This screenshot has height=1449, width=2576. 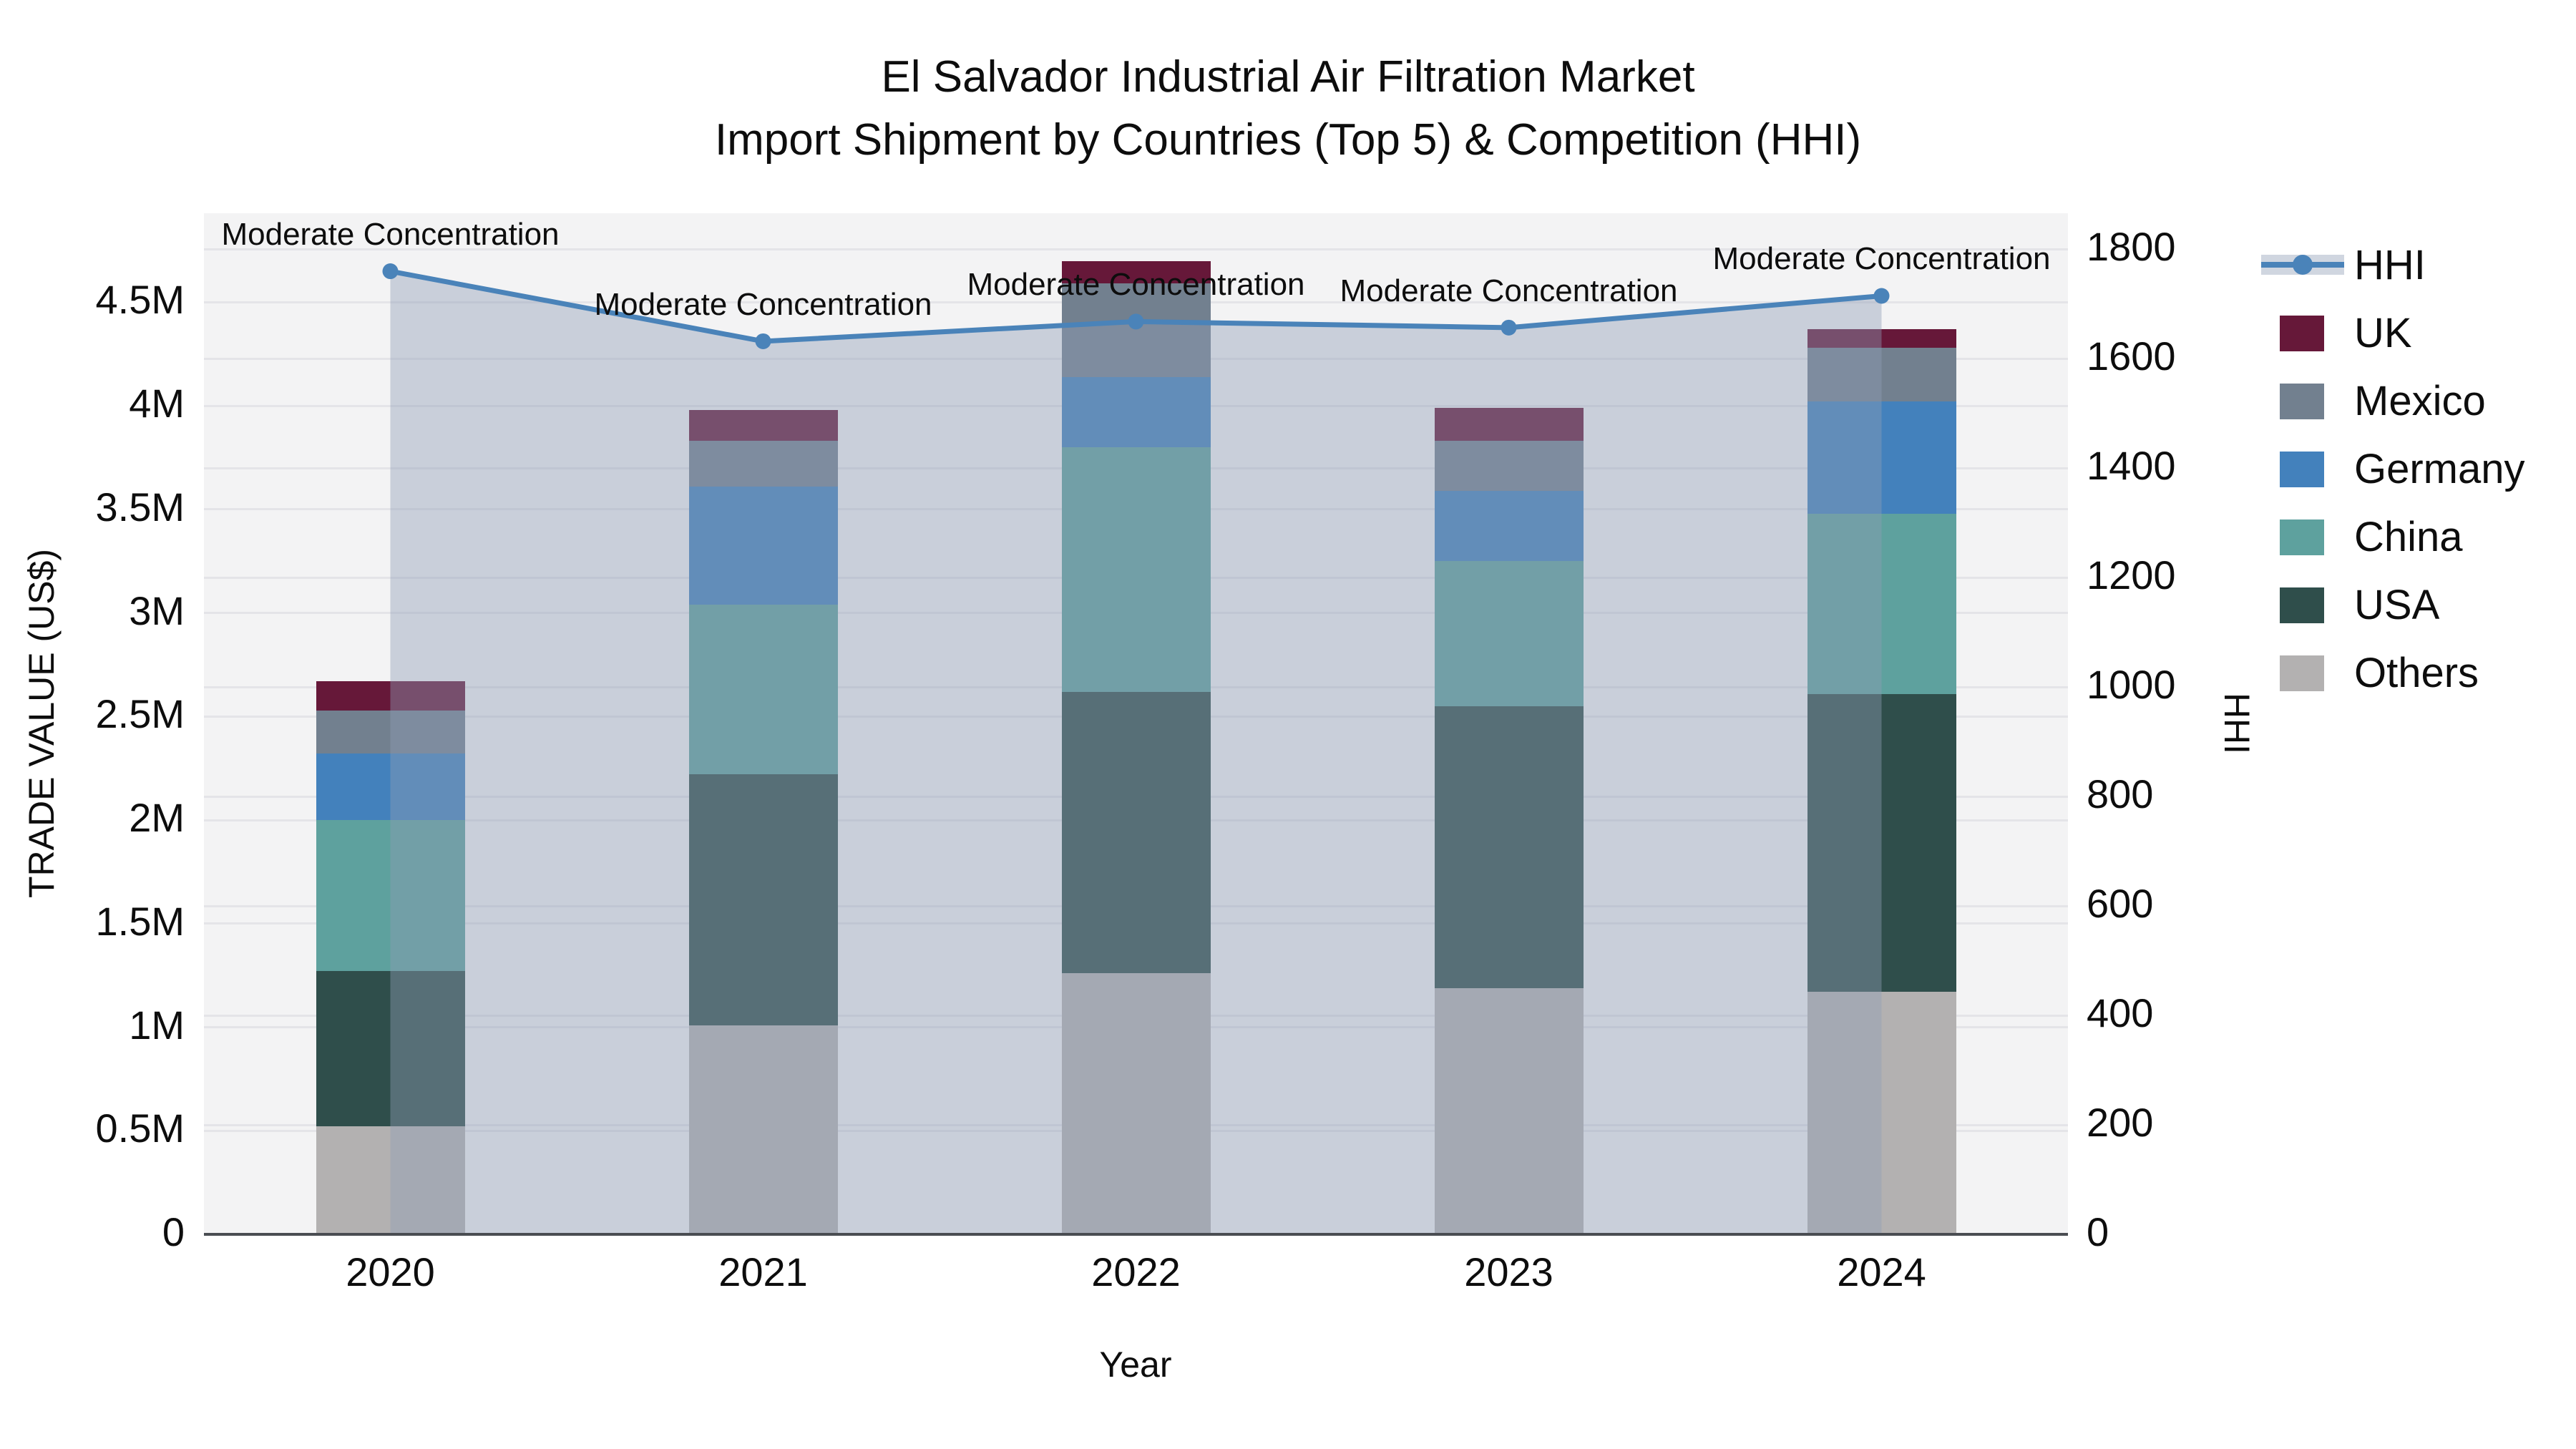 I want to click on bar-segment-uk-2024, so click(x=1881, y=338).